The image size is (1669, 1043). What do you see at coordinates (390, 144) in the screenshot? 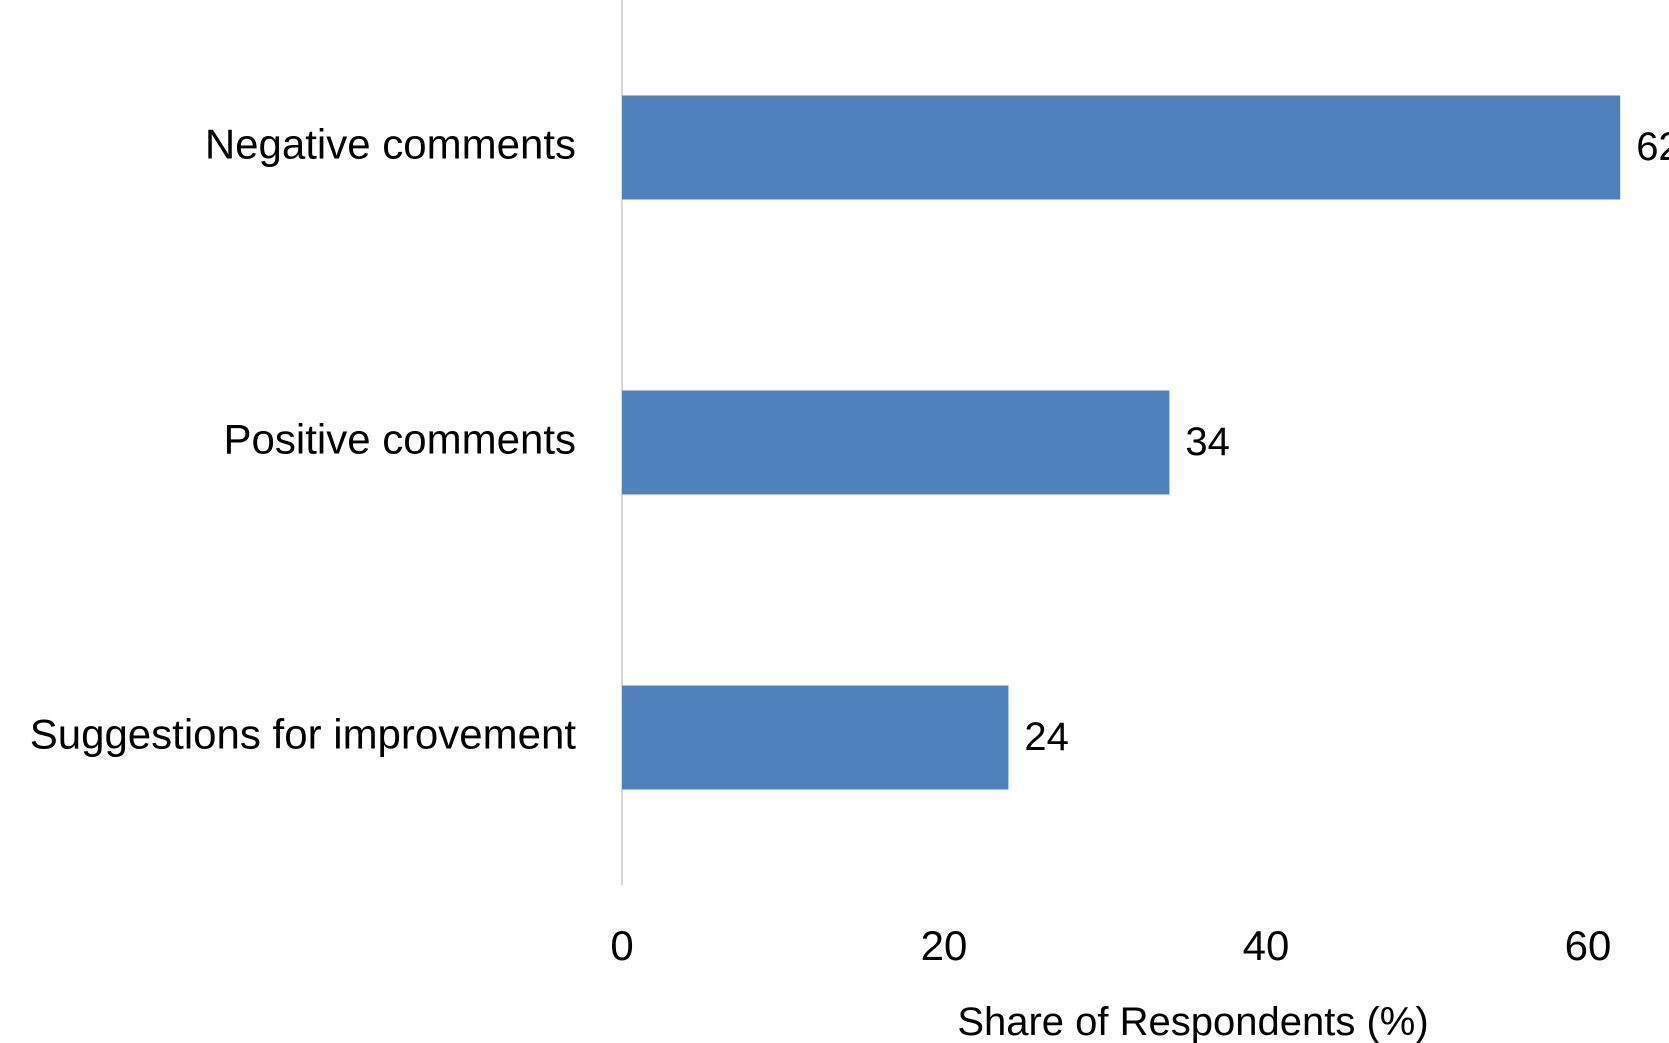
I see `category-label: Negative comments` at bounding box center [390, 144].